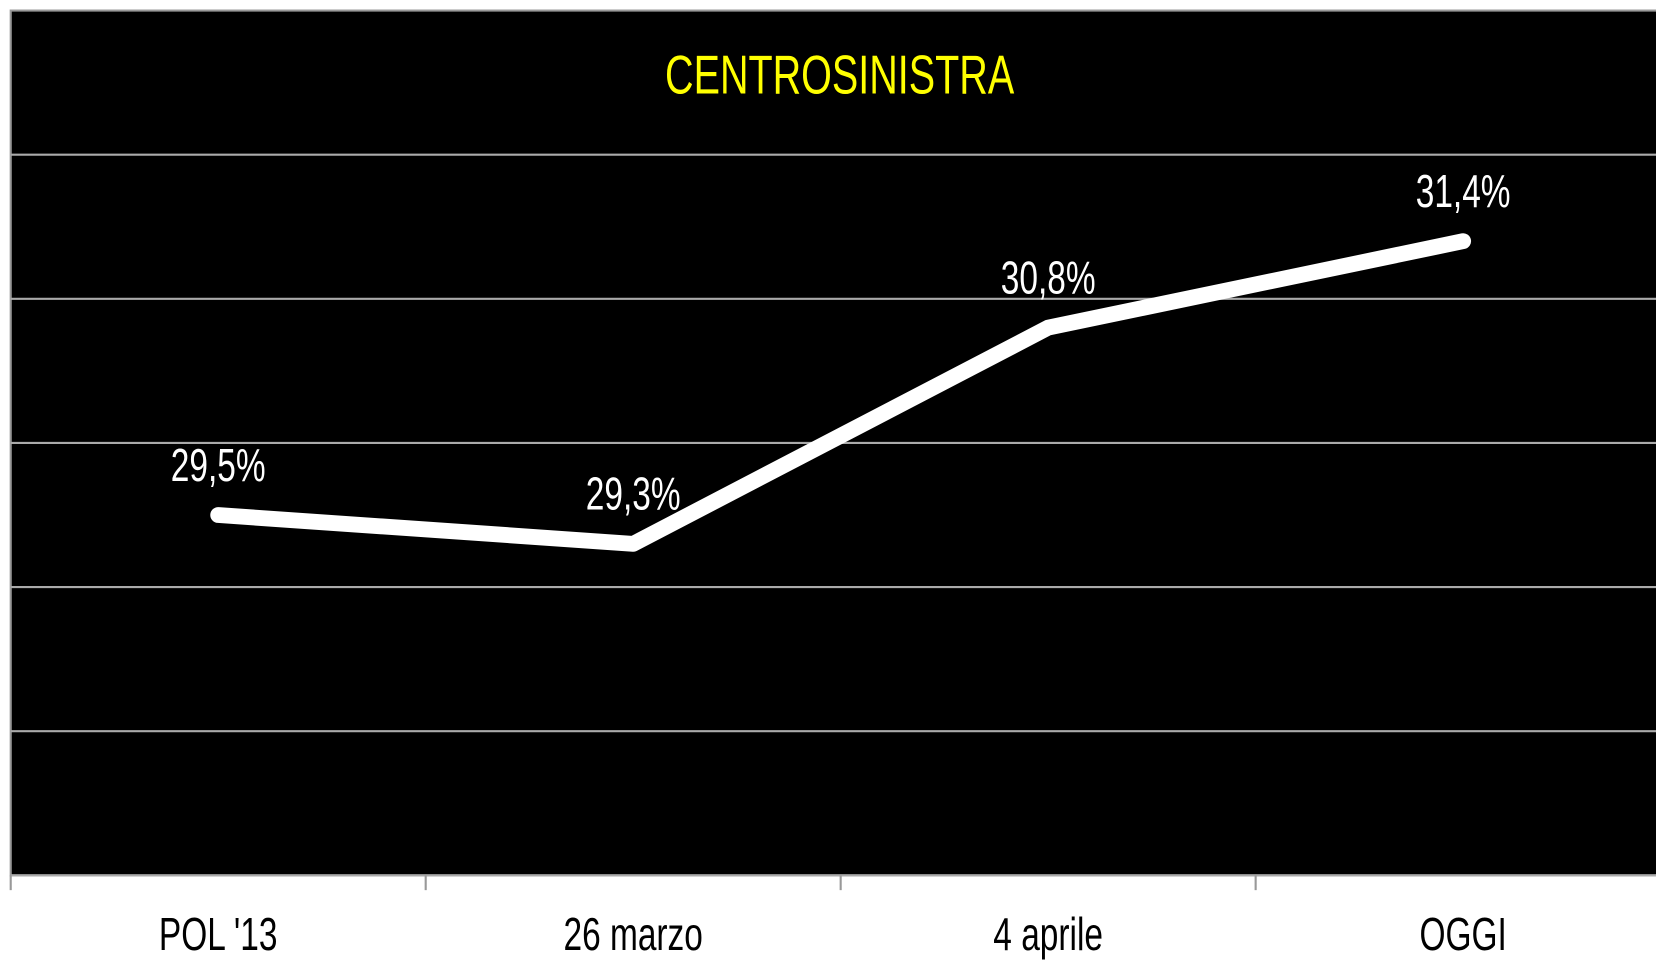 This screenshot has height=963, width=1656. What do you see at coordinates (1463, 191) in the screenshot?
I see `data-label: 31,4%` at bounding box center [1463, 191].